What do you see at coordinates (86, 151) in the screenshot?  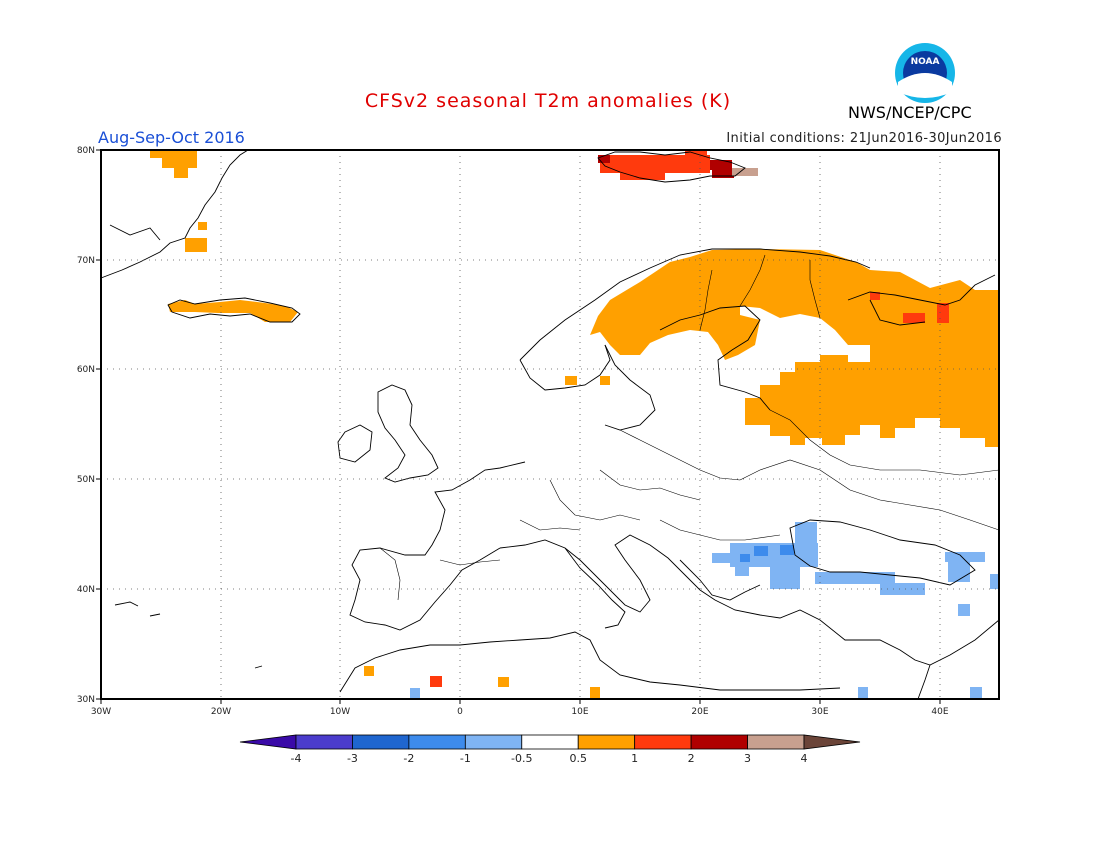 I see `lat-tick-label: 80N` at bounding box center [86, 151].